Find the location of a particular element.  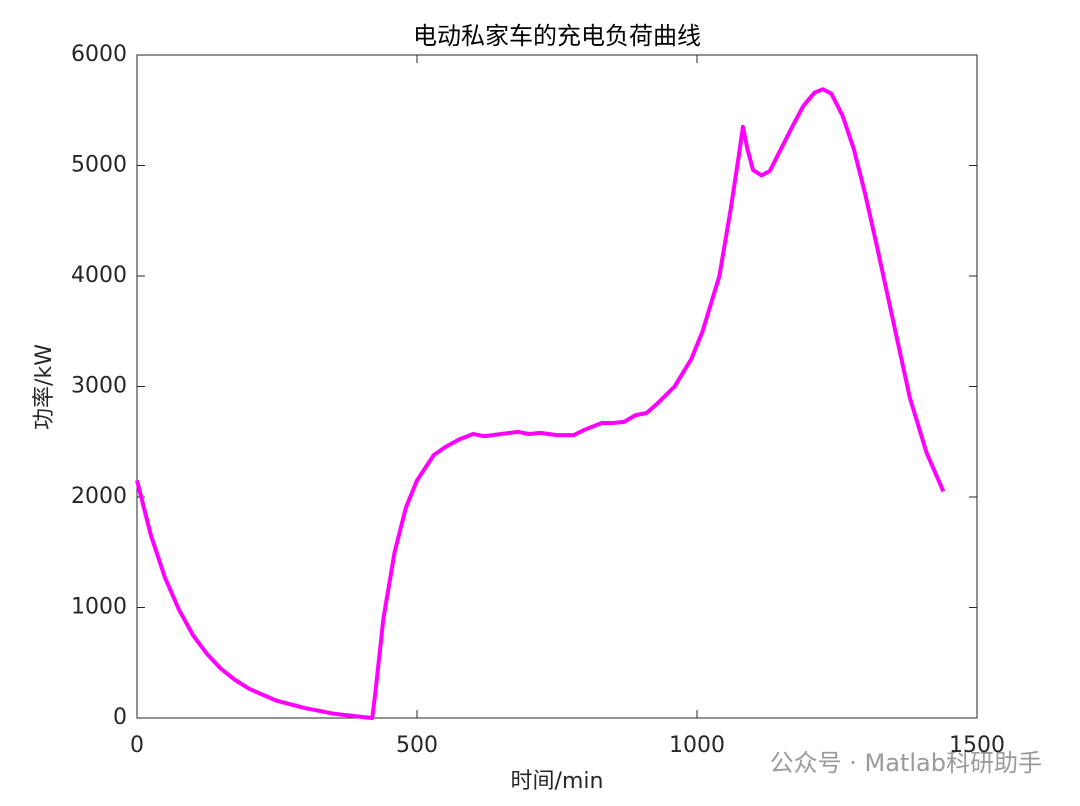

y-tick-label: 5000 is located at coordinates (99, 165).